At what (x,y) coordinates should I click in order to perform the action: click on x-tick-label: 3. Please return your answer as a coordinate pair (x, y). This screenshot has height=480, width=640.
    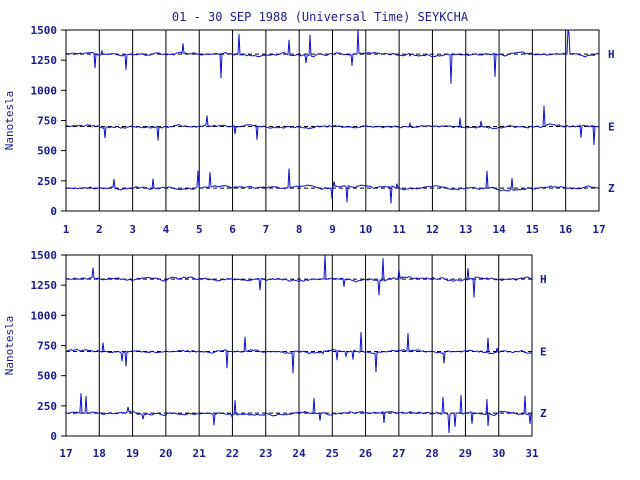
    Looking at the image, I should click on (132, 229).